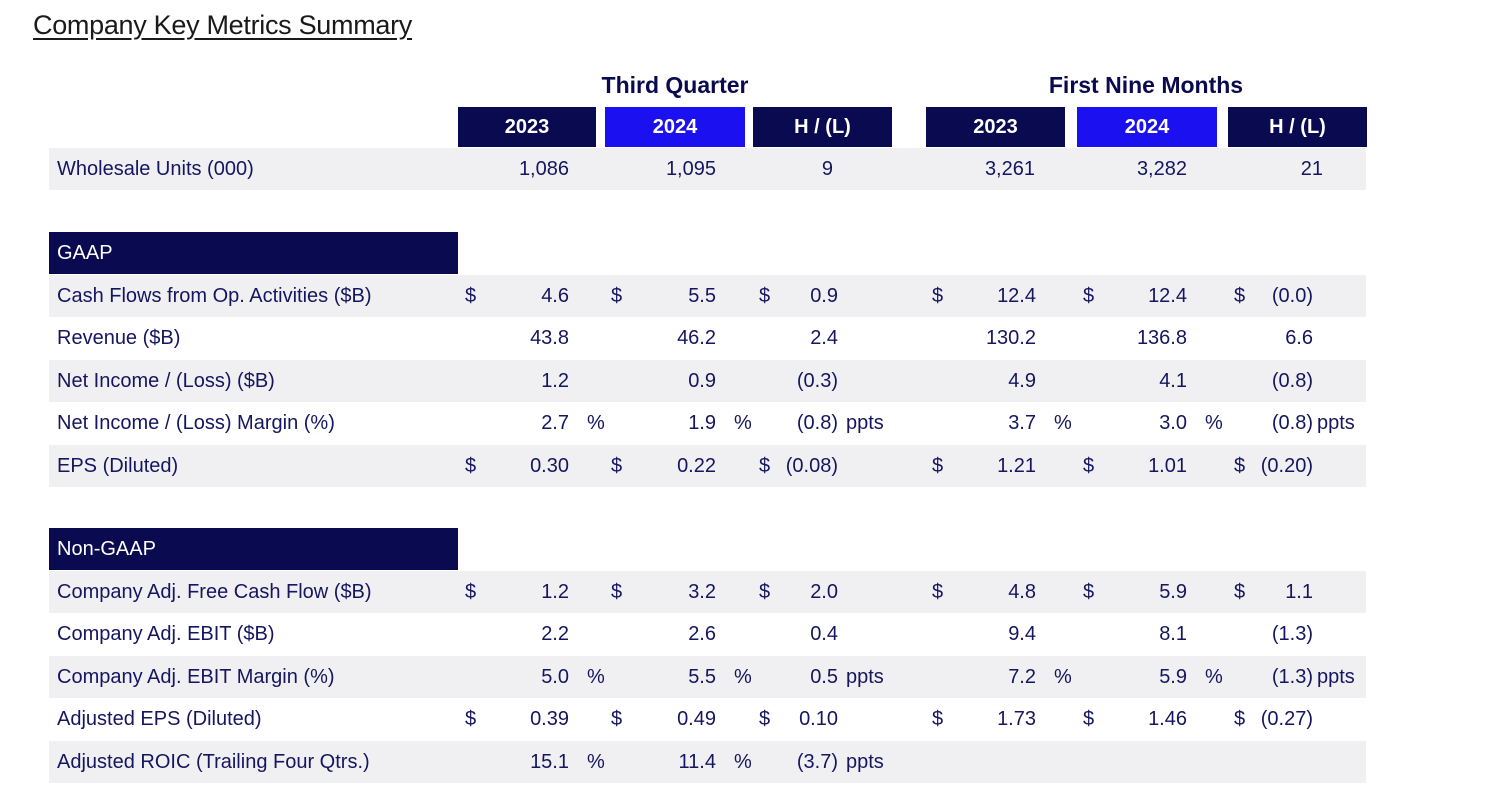  I want to click on table-row: Revenue ($B) 43.8 46.2 2.4 130.2 136.8 6.6, so click(707, 338).